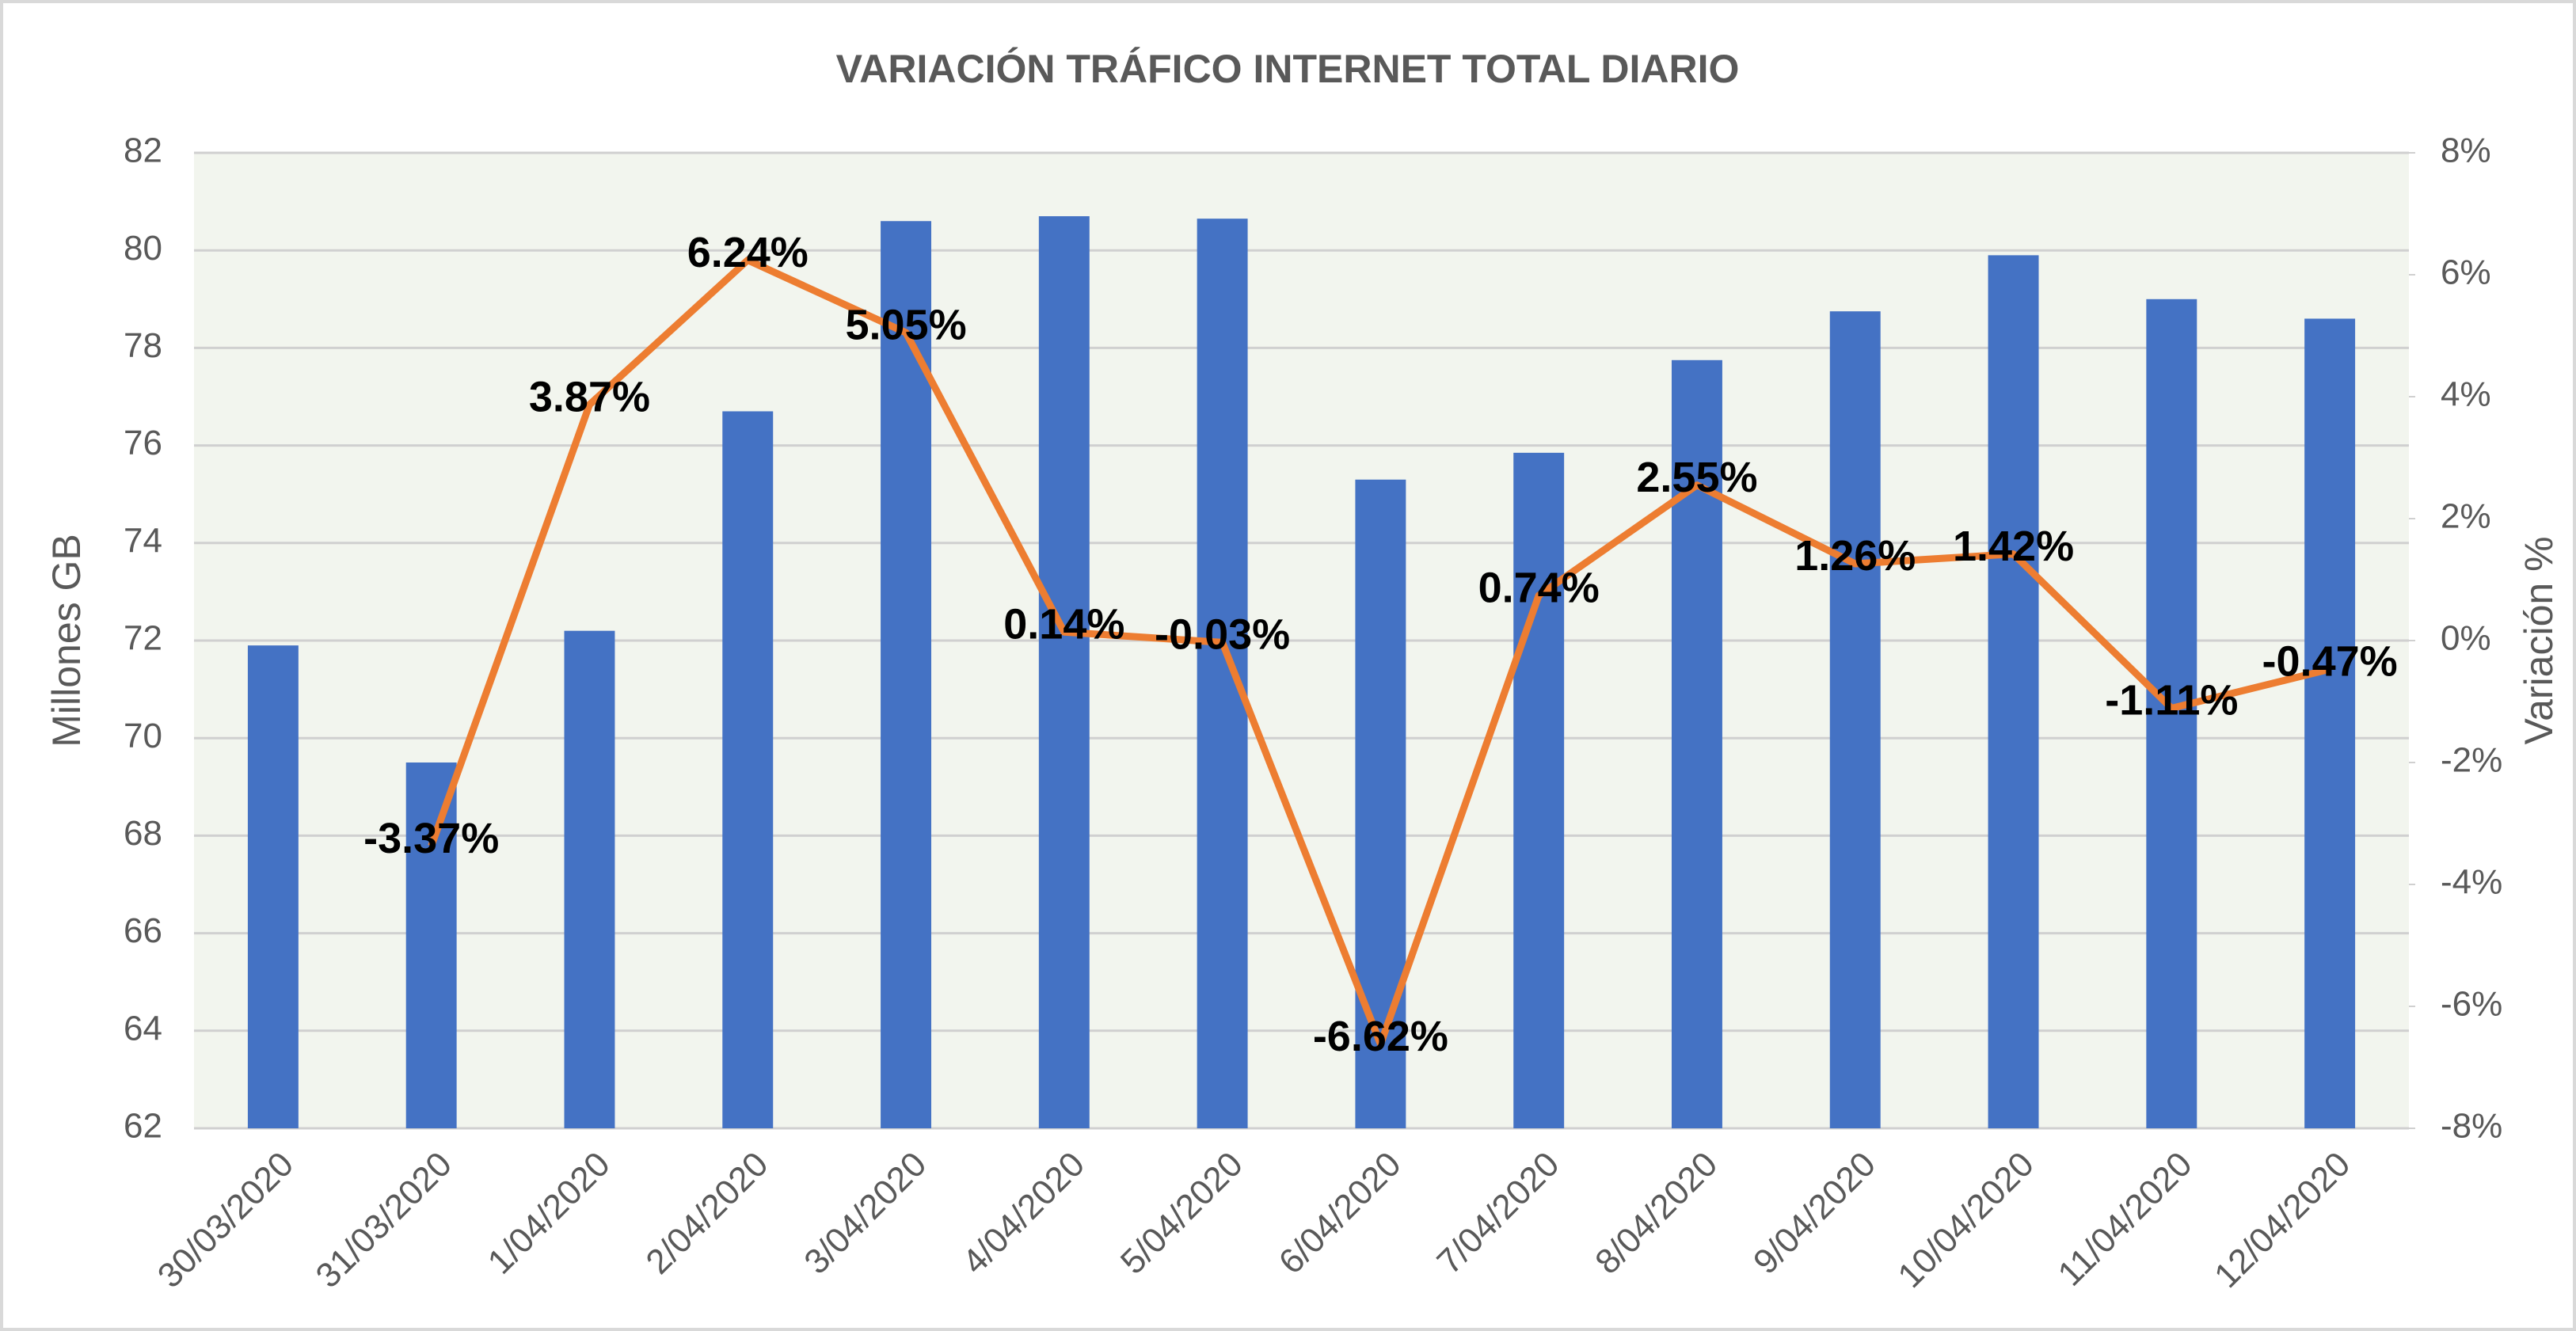  What do you see at coordinates (143, 443) in the screenshot?
I see `y-tick-label: 76` at bounding box center [143, 443].